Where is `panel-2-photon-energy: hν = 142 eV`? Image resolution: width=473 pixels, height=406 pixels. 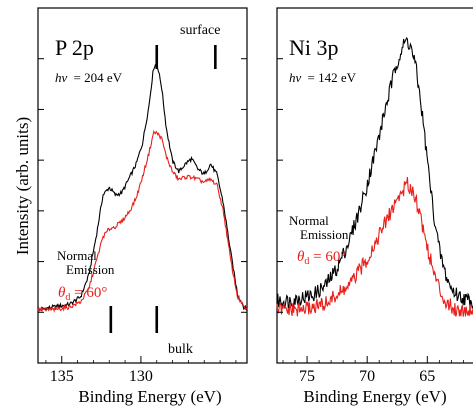 panel-2-photon-energy: hν = 142 eV is located at coordinates (323, 77).